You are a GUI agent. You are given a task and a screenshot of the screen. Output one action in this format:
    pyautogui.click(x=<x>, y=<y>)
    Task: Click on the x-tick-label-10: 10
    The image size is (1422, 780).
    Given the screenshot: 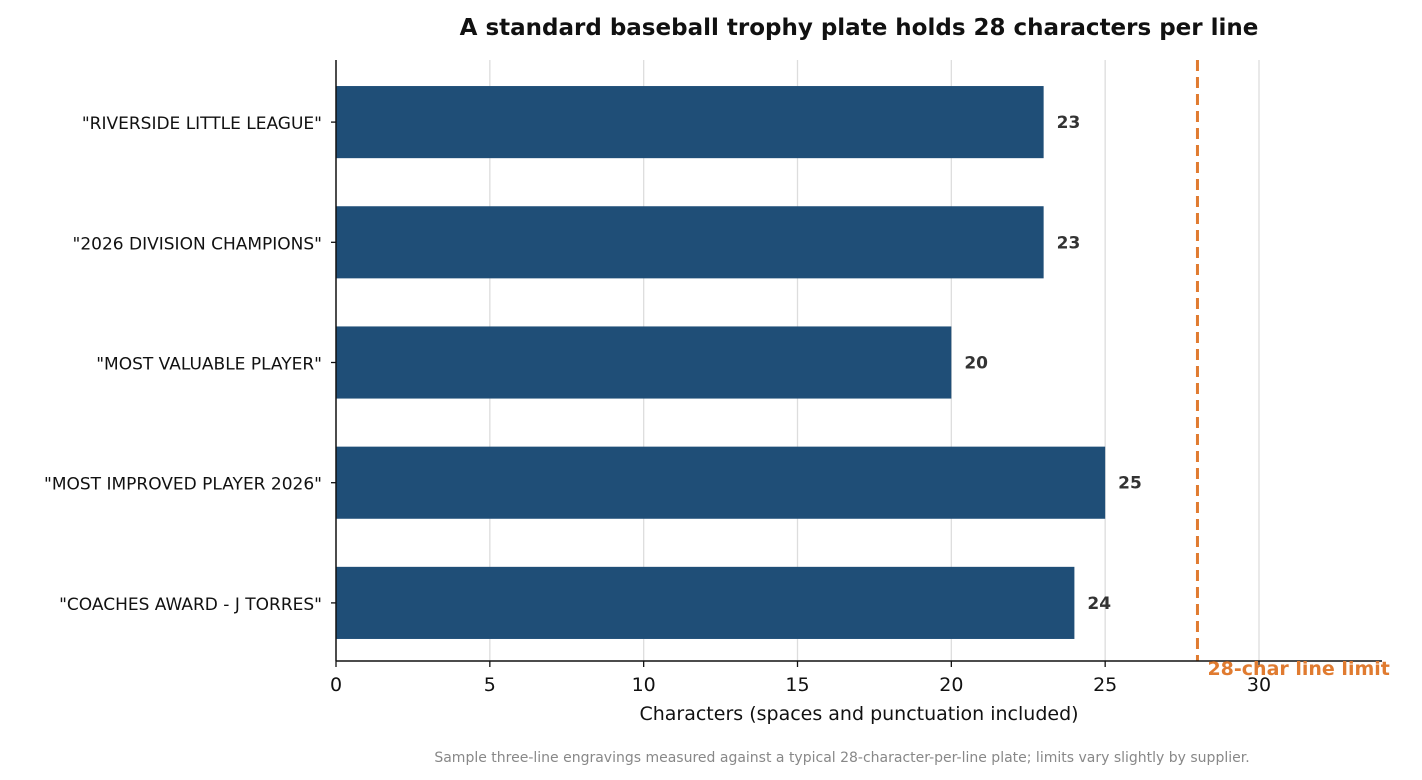 What is the action you would take?
    pyautogui.click(x=644, y=685)
    